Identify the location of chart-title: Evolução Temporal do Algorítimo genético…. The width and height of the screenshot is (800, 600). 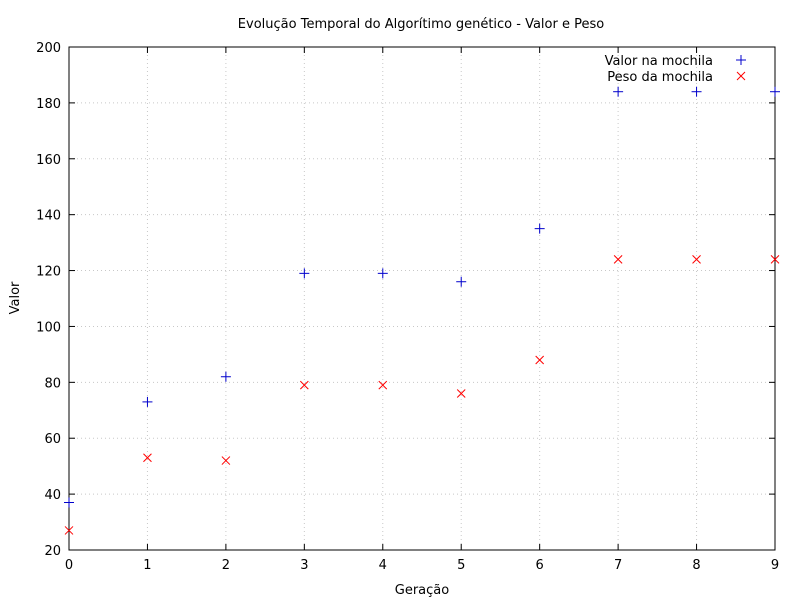
(421, 24).